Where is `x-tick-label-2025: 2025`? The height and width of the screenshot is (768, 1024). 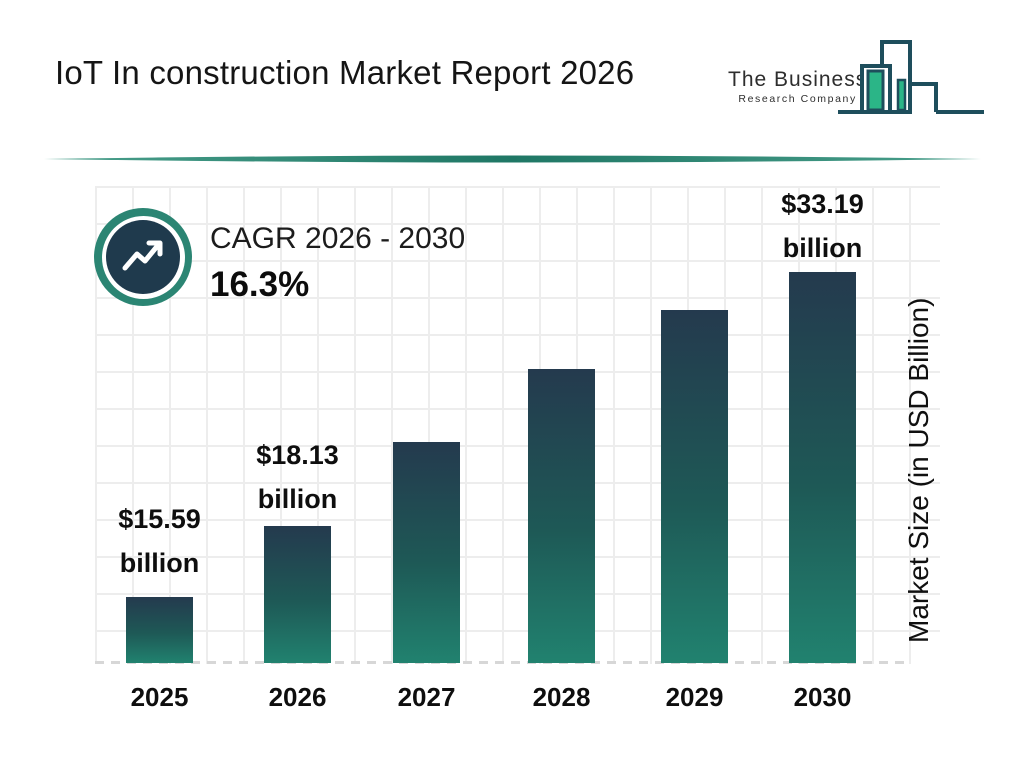 x-tick-label-2025: 2025 is located at coordinates (159, 697).